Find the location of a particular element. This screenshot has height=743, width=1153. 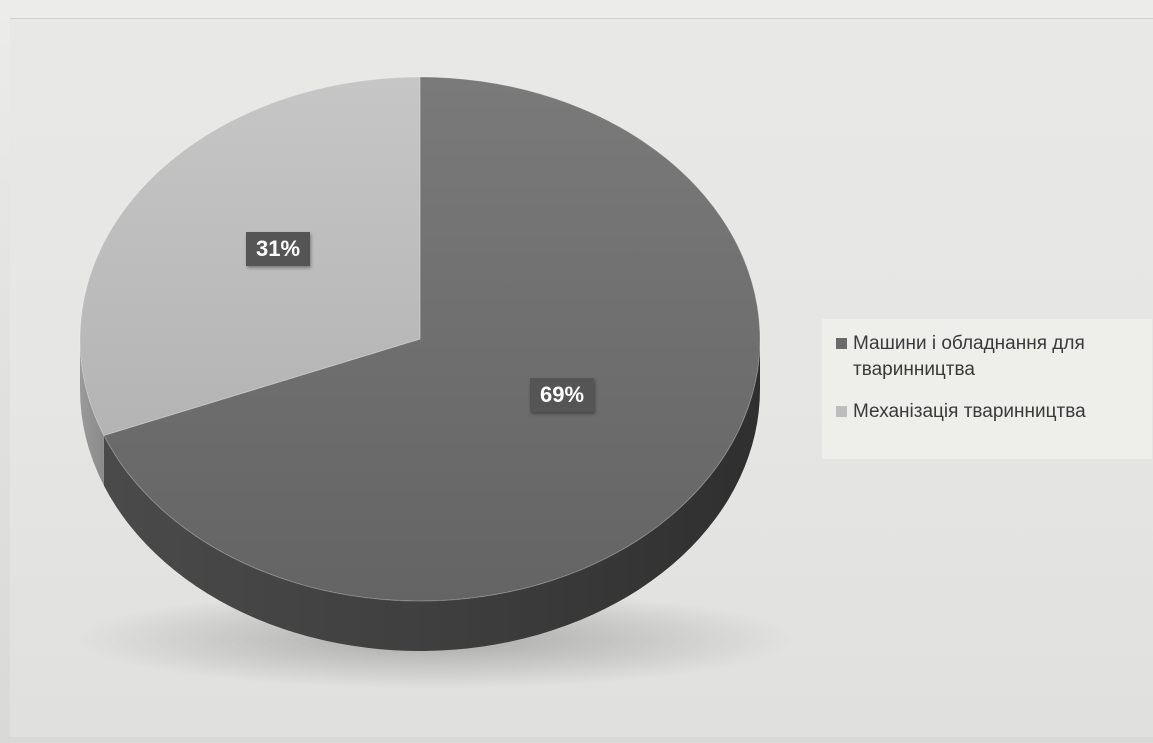

pie-slice-side is located at coordinates (92, 412).